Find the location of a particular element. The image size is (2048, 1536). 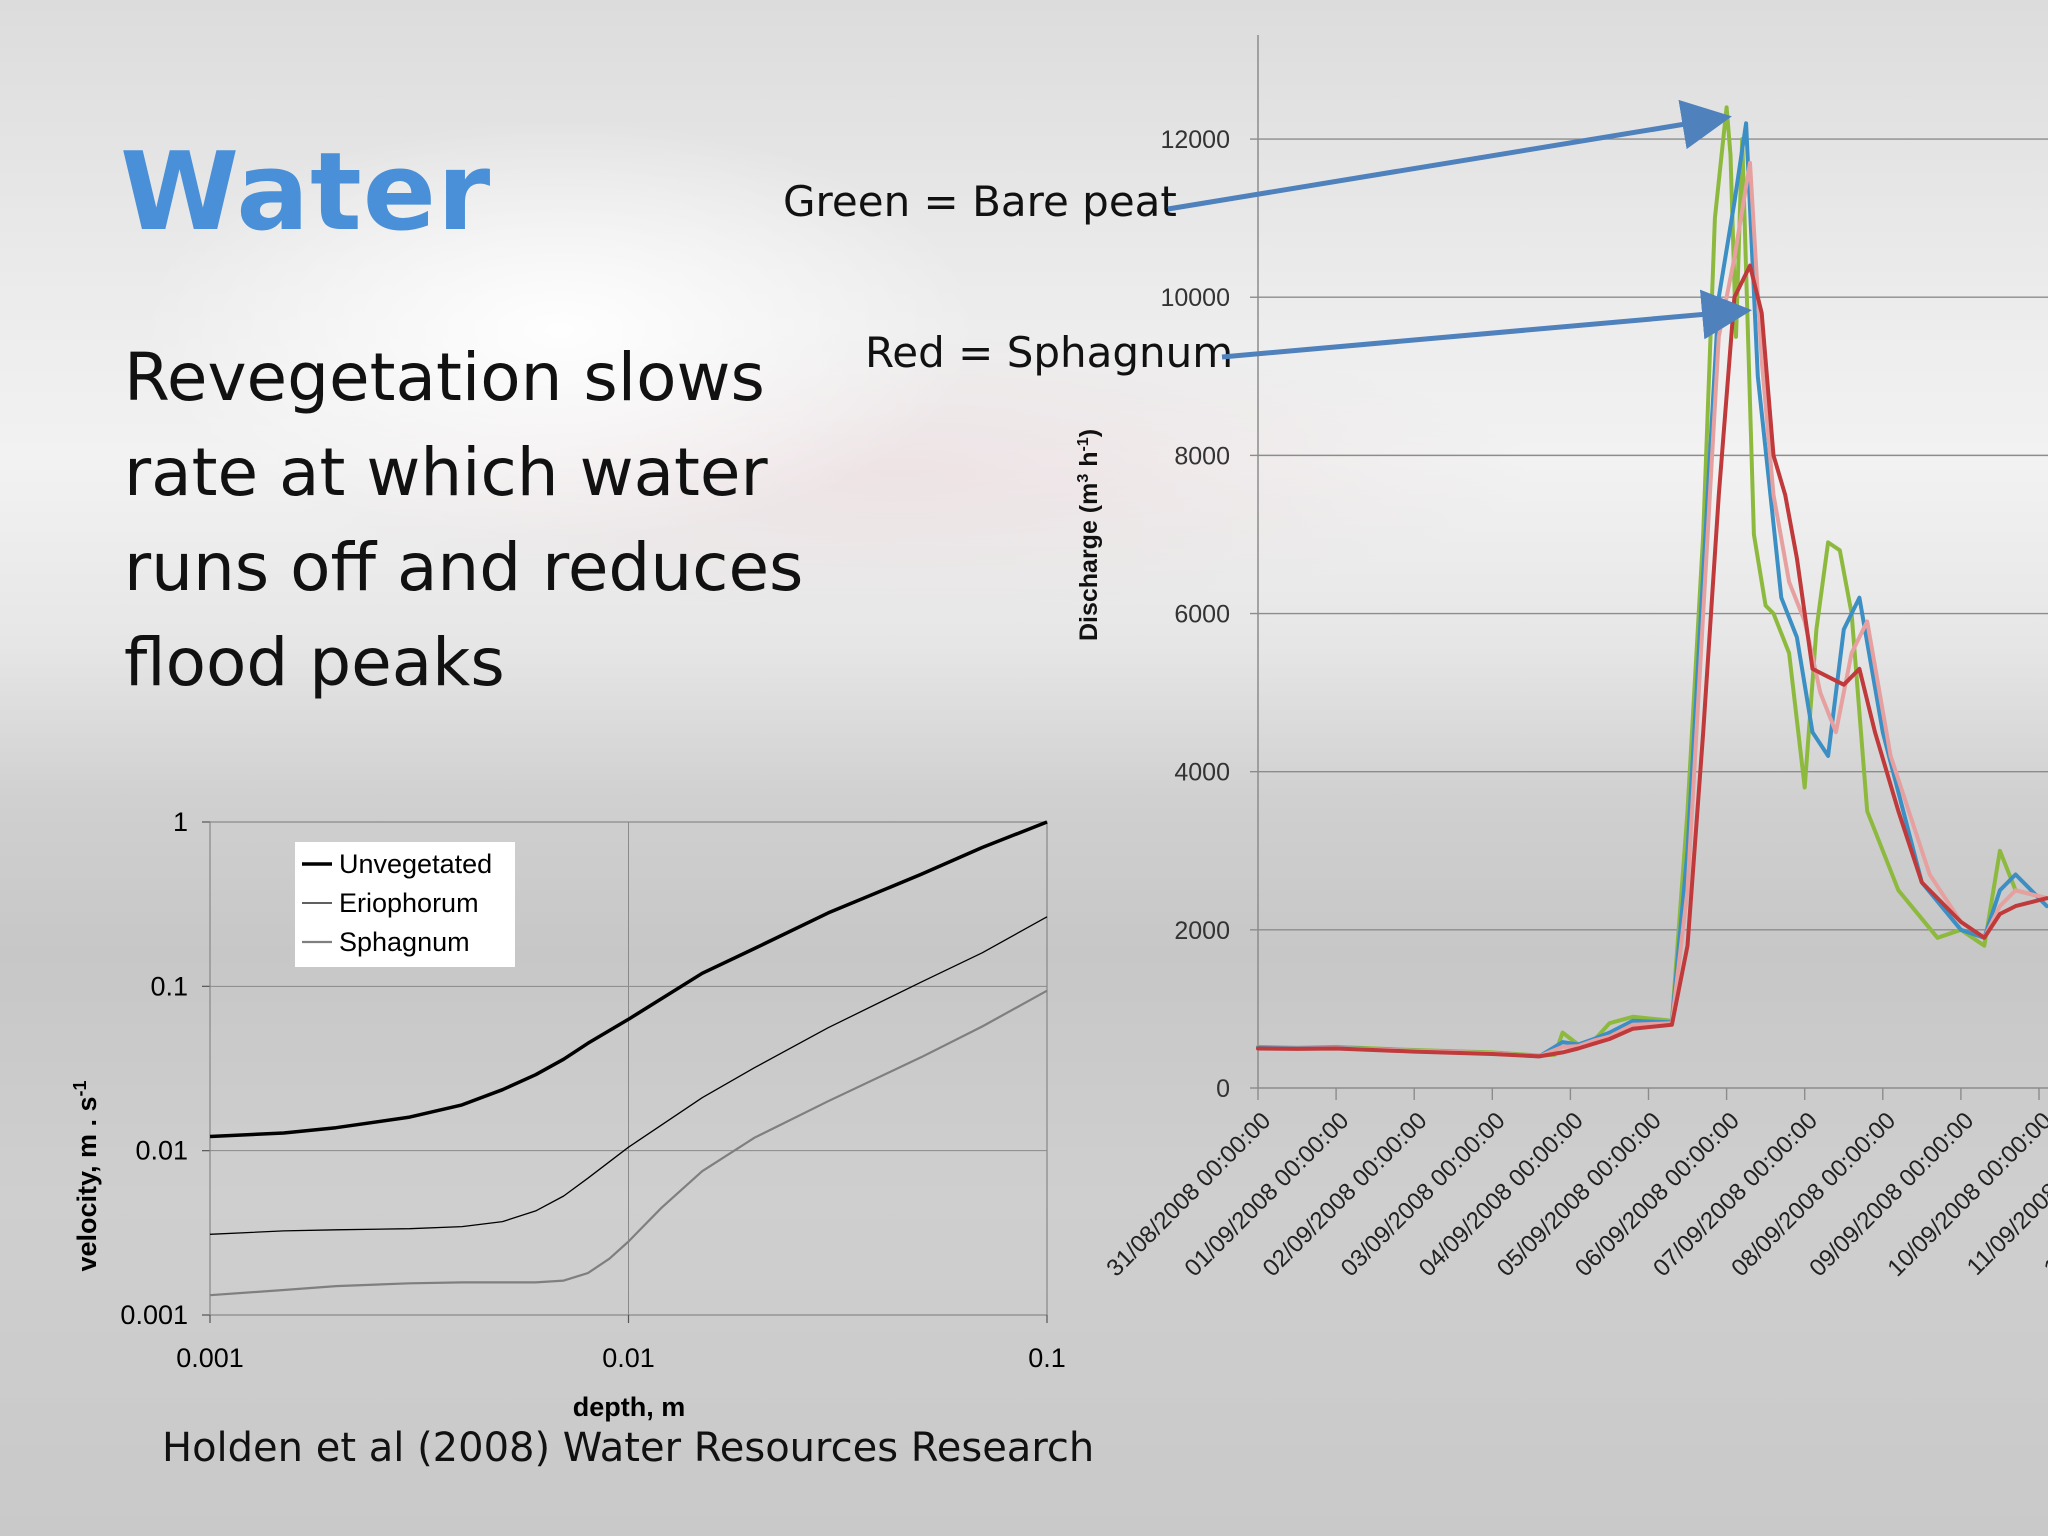

discharge-ytick-label: 10000 is located at coordinates (1195, 298).